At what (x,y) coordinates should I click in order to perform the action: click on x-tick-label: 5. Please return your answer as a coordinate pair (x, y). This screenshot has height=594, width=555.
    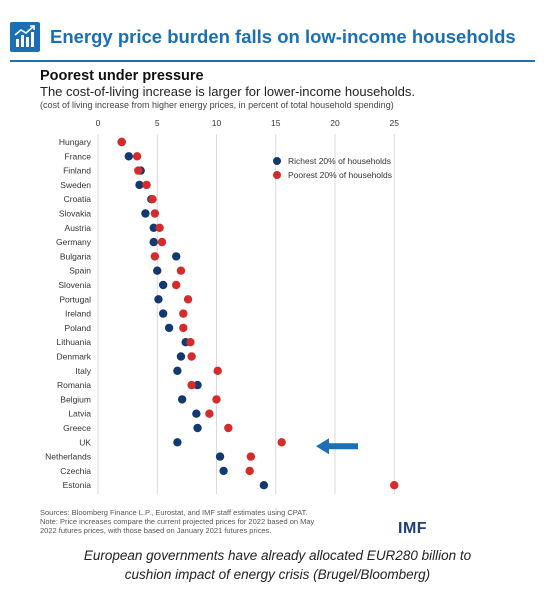
    Looking at the image, I should click on (157, 123).